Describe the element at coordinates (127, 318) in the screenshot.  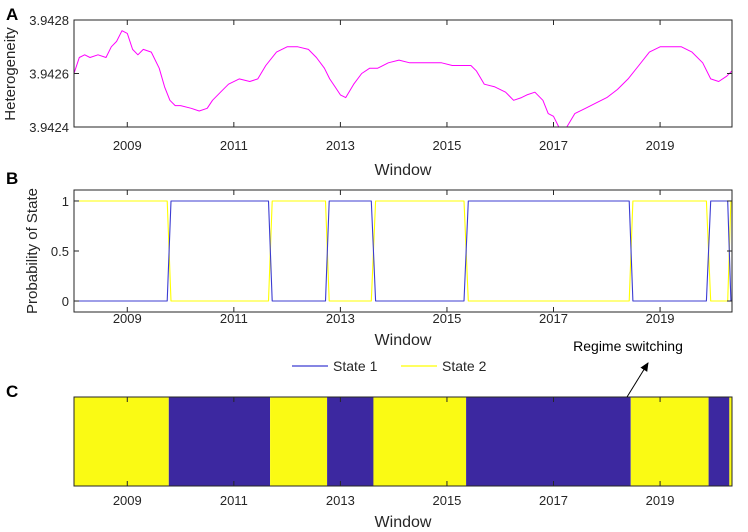
I see `panel-b-xtick-label: 2009` at that location.